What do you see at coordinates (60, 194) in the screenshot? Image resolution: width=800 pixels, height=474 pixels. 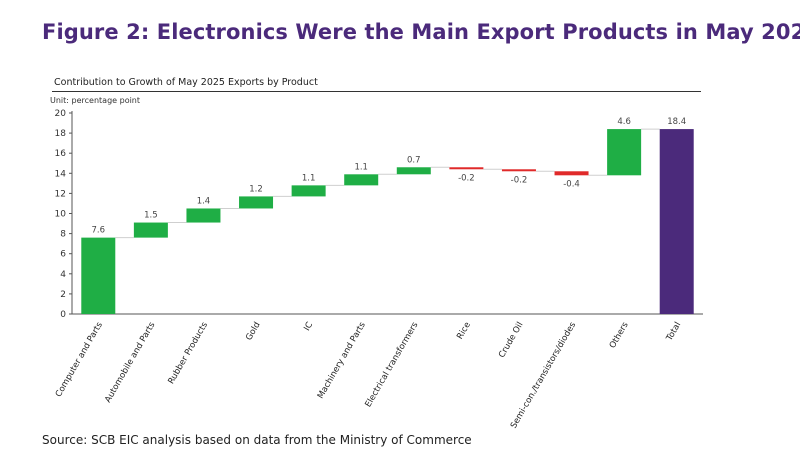 I see `y-tick-label: 12` at bounding box center [60, 194].